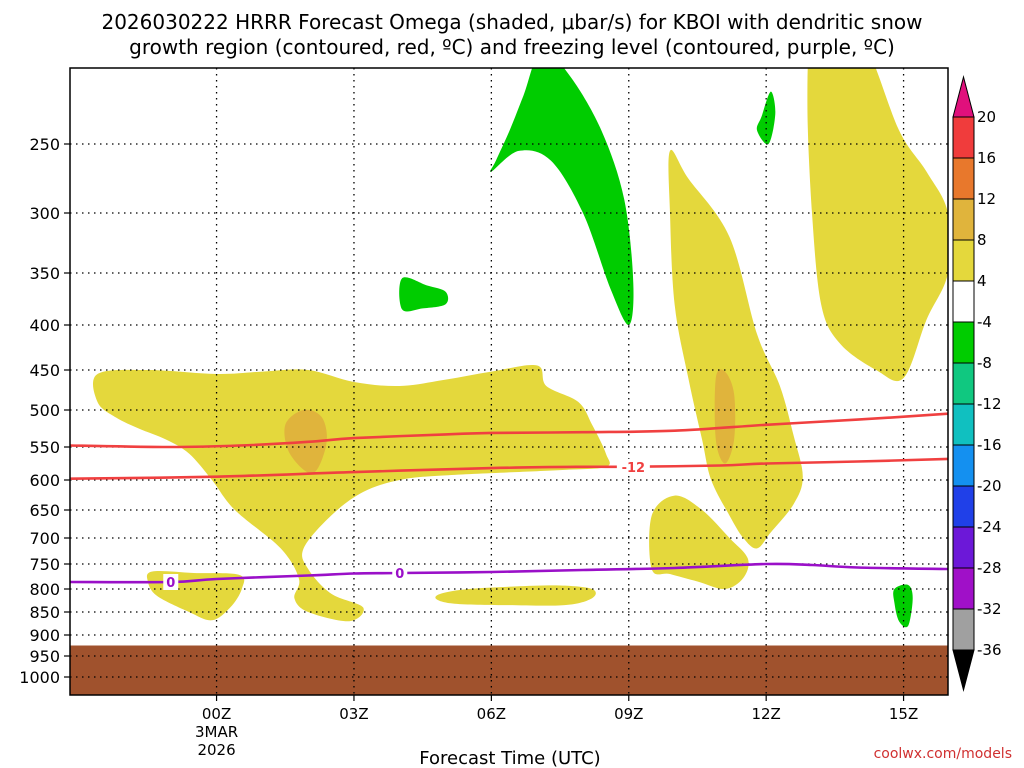 The width and height of the screenshot is (1024, 768). I want to click on x-tick-label-12Z: 12Z, so click(765, 714).